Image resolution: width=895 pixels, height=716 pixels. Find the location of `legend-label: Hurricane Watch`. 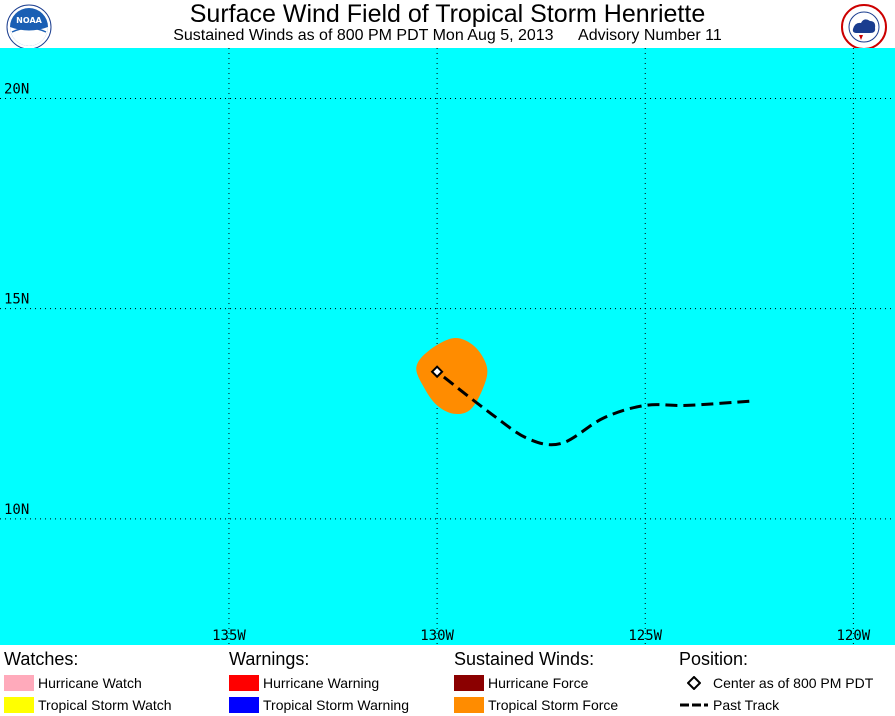

legend-label: Hurricane Watch is located at coordinates (90, 683).